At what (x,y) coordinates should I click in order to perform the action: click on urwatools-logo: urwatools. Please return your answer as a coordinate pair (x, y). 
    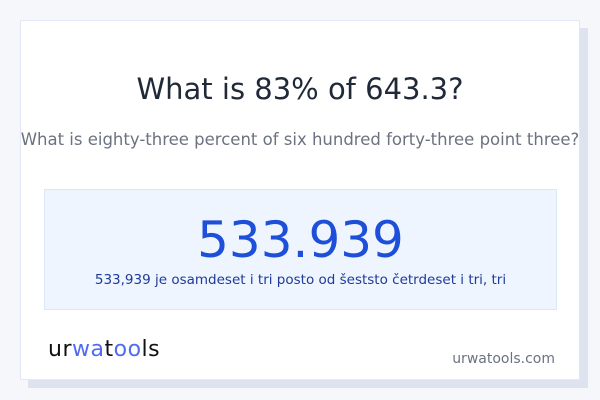
    Looking at the image, I should click on (104, 349).